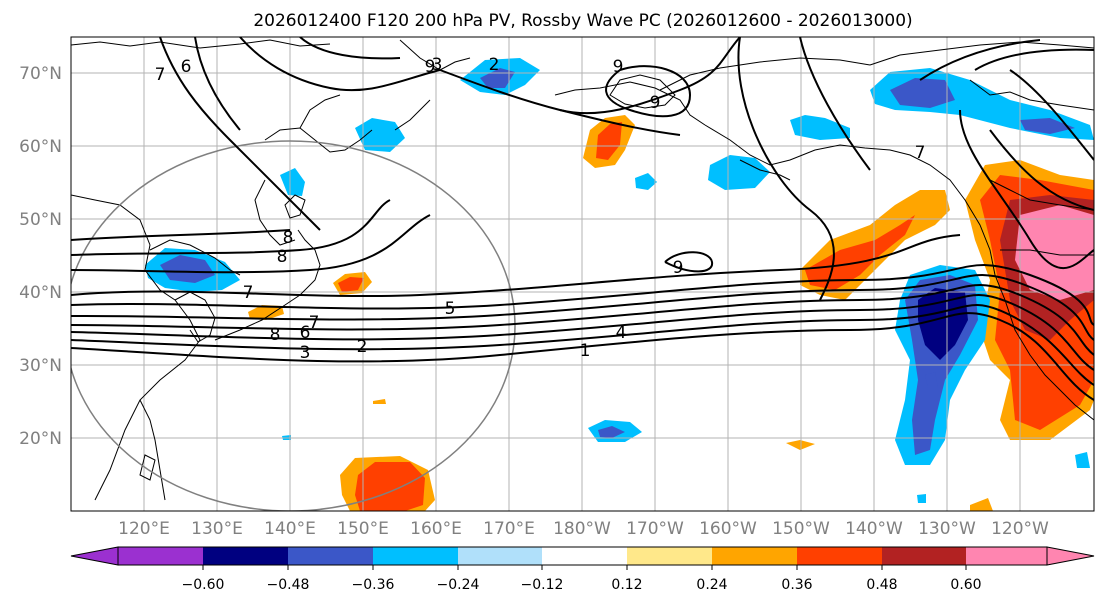 The image size is (1105, 604). Describe the element at coordinates (203, 585) in the screenshot. I see `colorbar-label: −0.60` at that location.